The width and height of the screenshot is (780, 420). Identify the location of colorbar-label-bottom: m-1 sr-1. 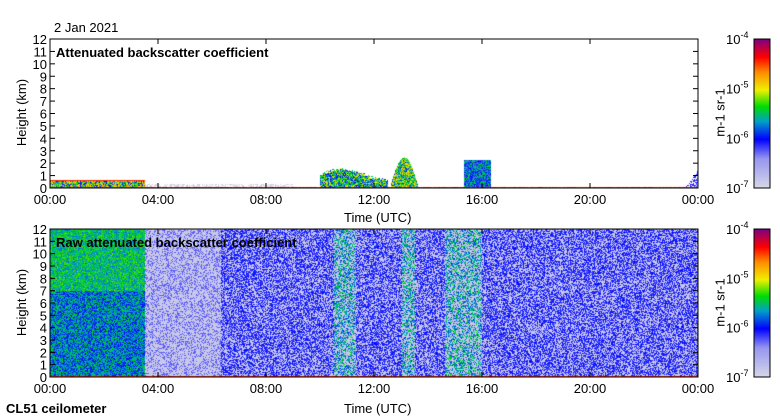
(720, 302).